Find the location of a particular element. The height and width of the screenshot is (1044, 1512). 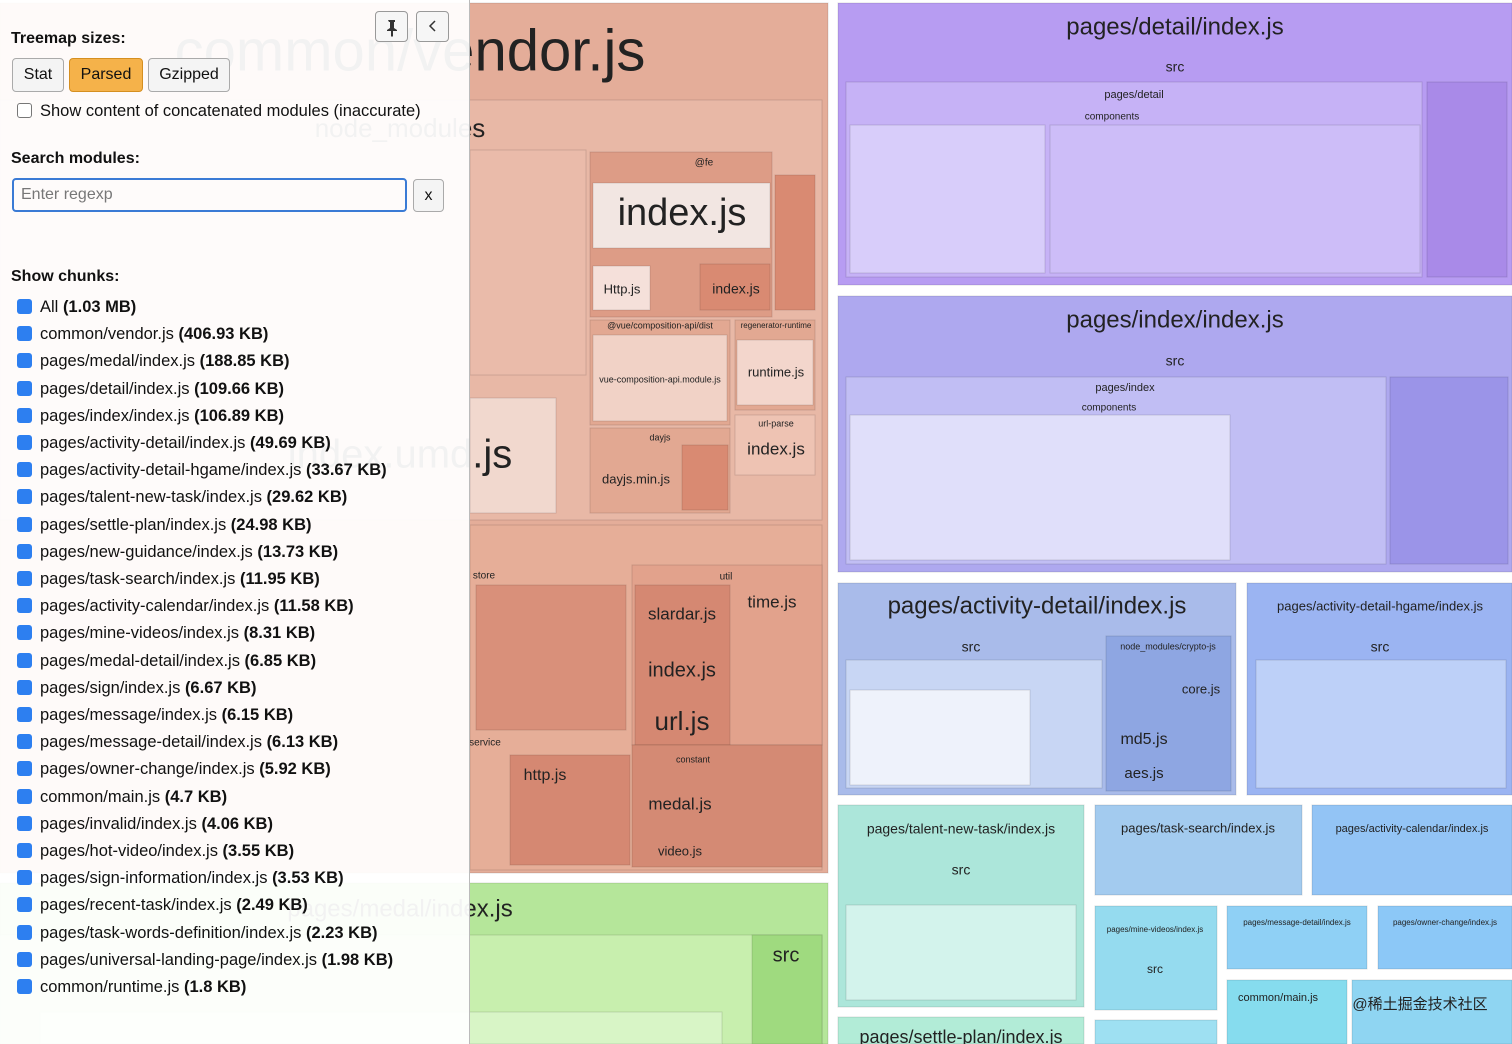

collapse-button is located at coordinates (432, 26).